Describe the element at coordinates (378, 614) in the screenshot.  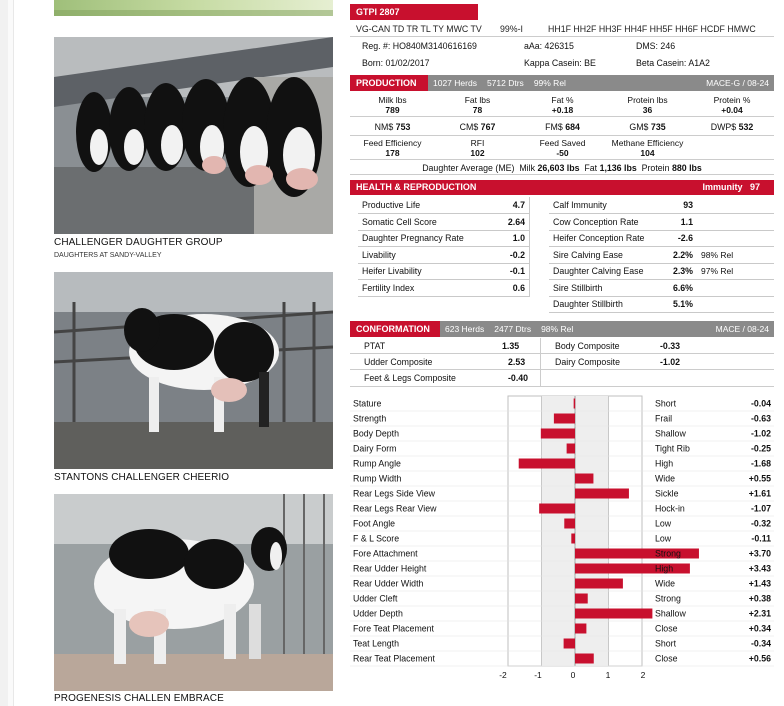
I see `trait-label: Udder Depth` at that location.